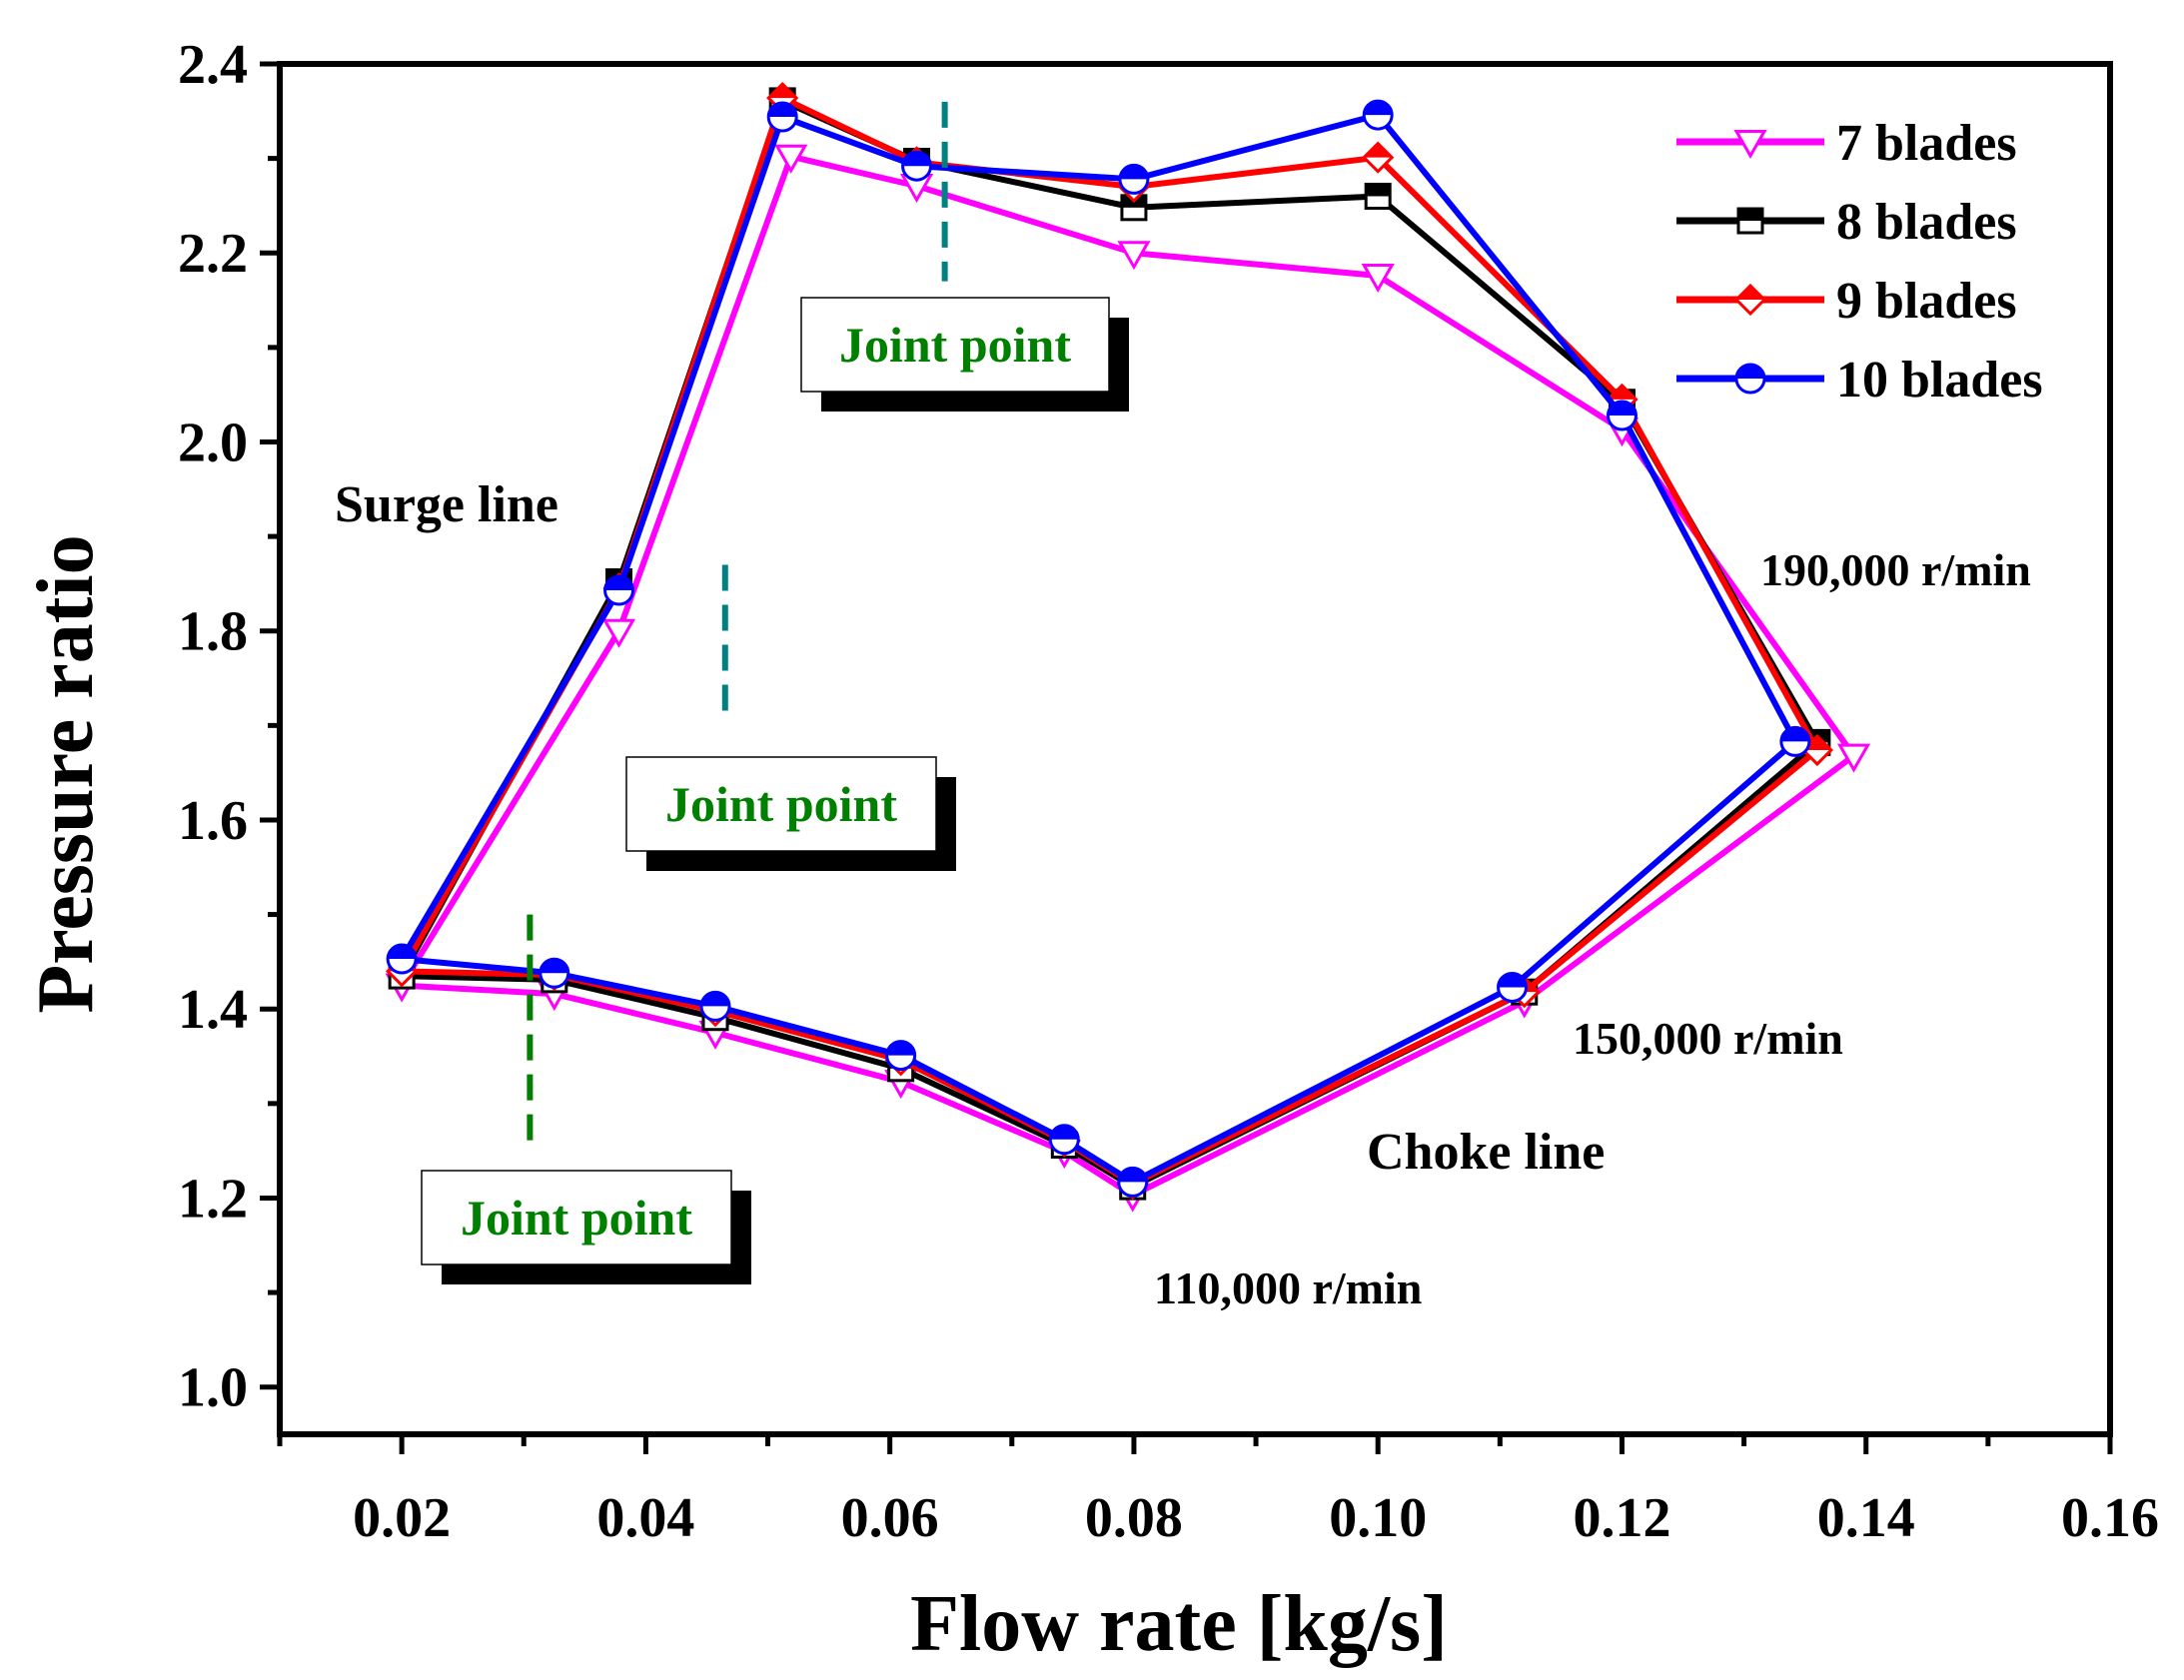  I want to click on joint-point-box-top: Joint point, so click(964, 354).